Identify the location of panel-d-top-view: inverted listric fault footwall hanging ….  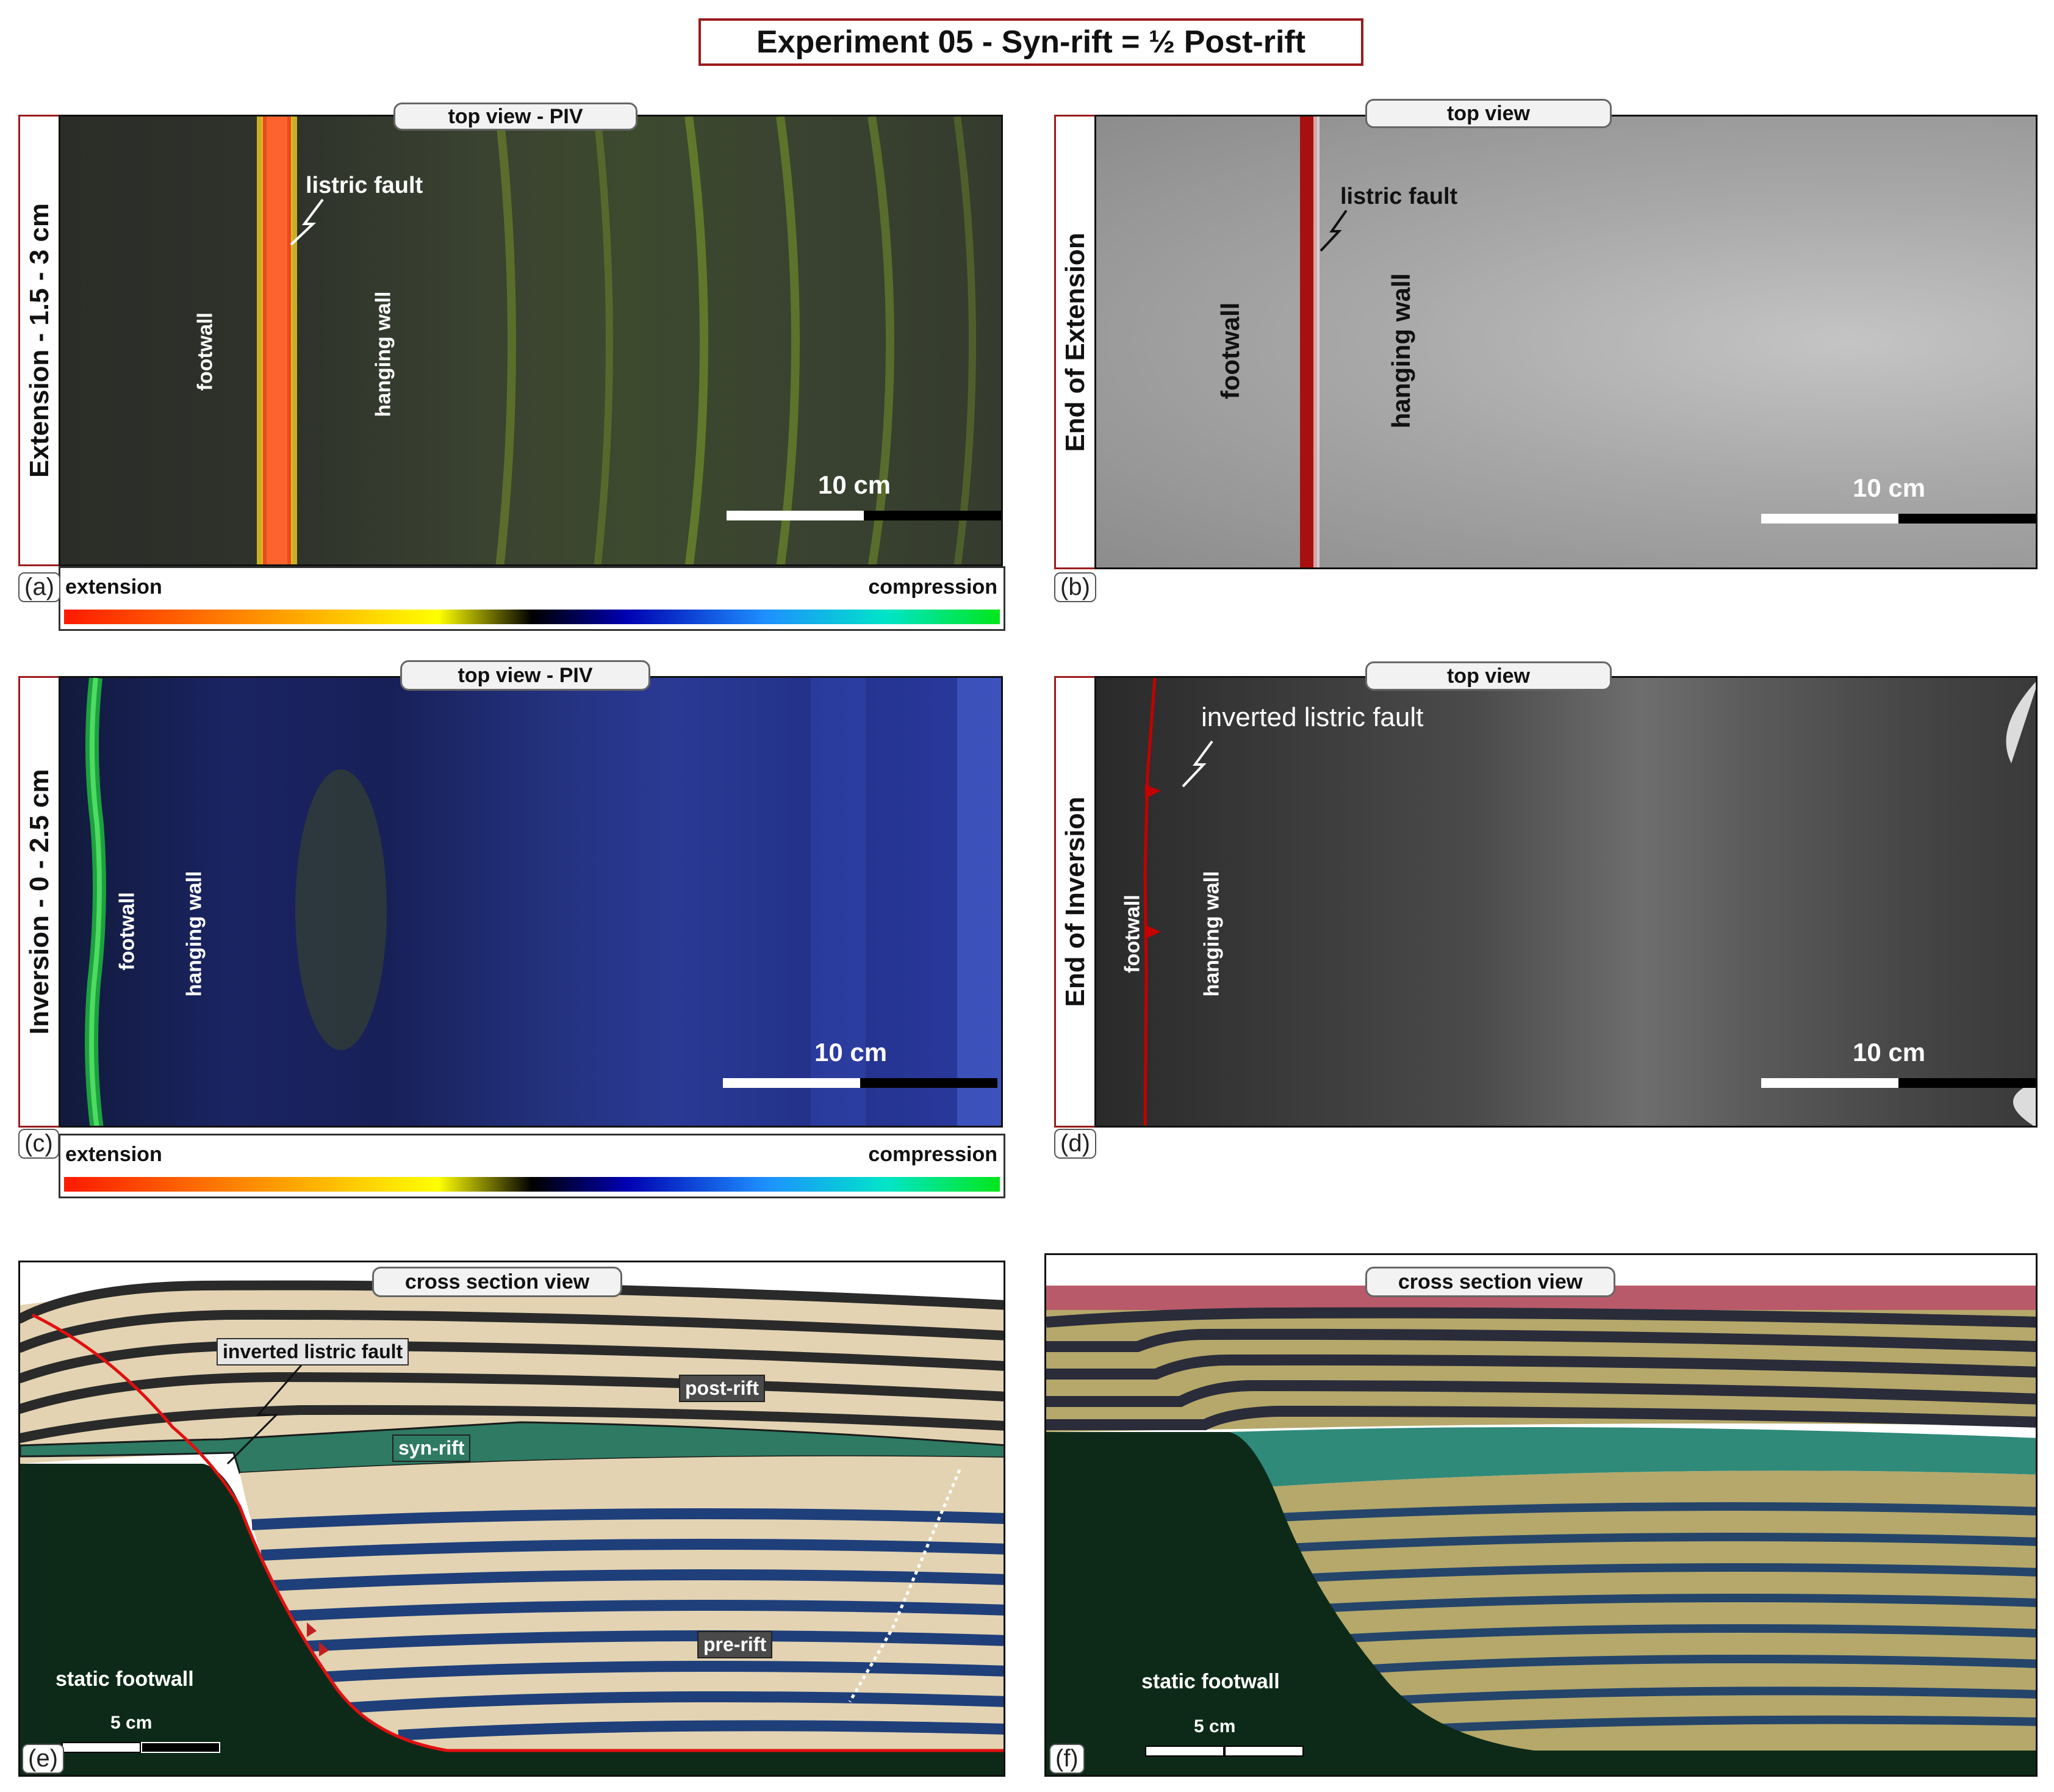
(1566, 902).